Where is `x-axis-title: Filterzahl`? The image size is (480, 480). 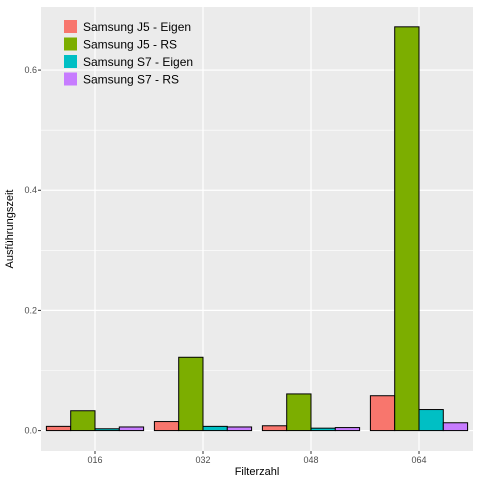
x-axis-title: Filterzahl is located at coordinates (257, 472).